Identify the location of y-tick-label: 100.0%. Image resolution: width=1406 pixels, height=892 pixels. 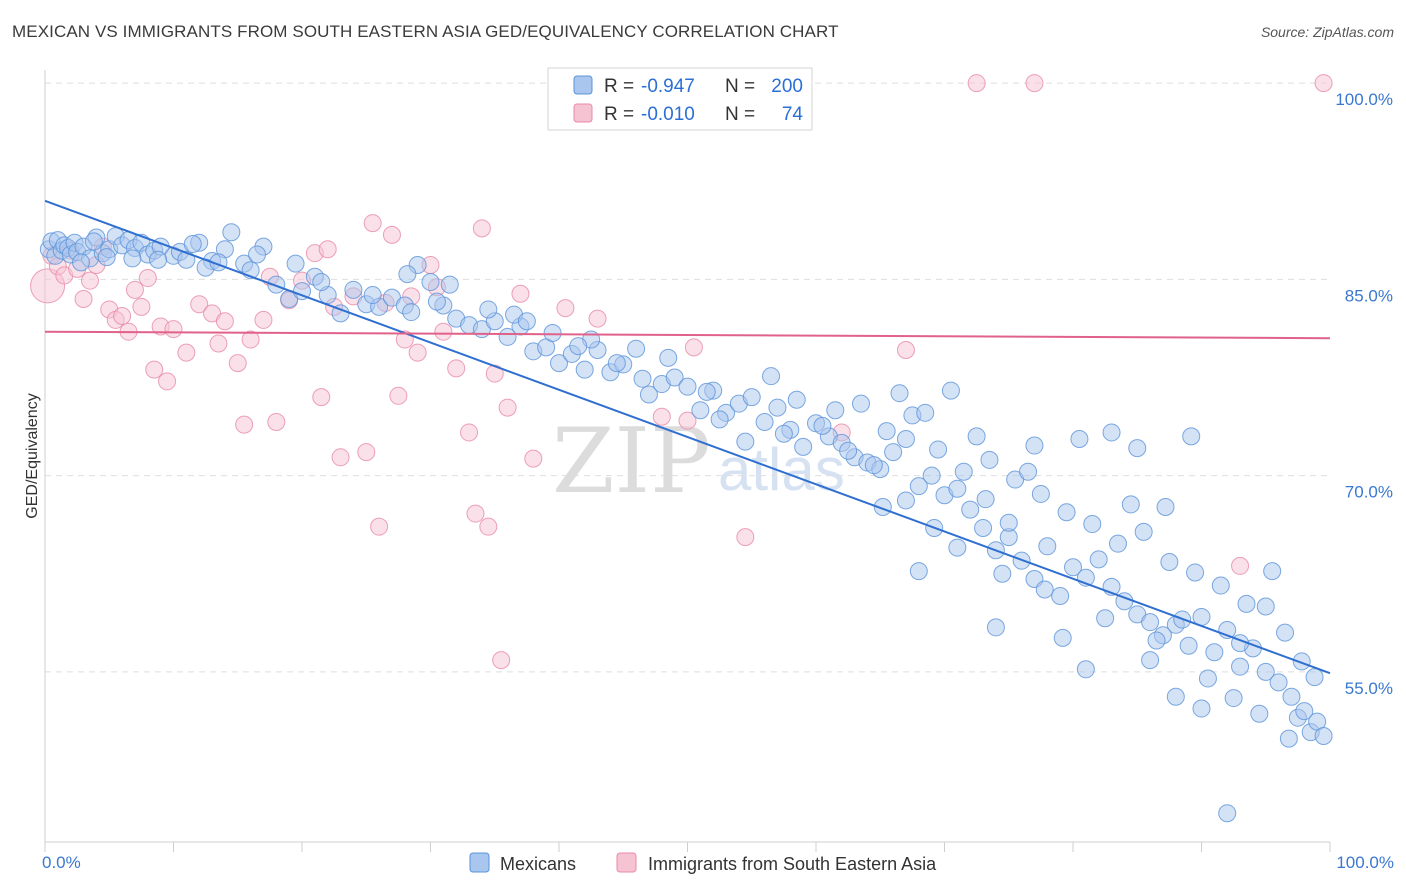
(1364, 99).